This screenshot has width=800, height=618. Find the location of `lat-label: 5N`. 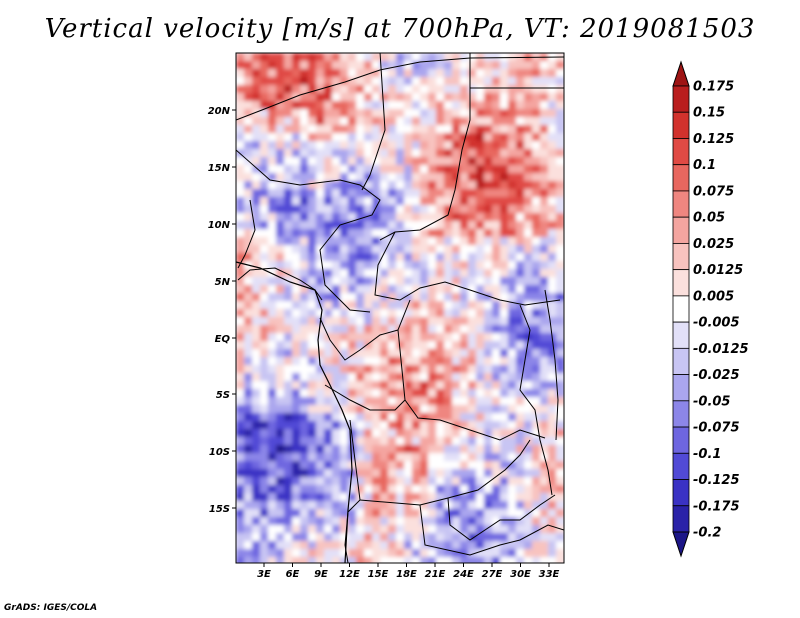

lat-label: 5N is located at coordinates (223, 282).